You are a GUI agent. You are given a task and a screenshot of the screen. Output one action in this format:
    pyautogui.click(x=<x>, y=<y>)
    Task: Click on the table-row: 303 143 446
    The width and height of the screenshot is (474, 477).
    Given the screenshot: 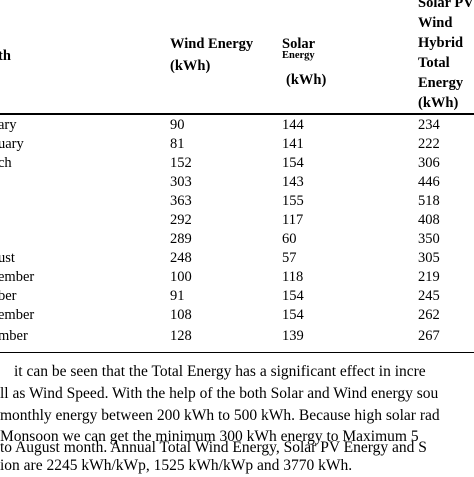 What is the action you would take?
    pyautogui.click(x=237, y=182)
    